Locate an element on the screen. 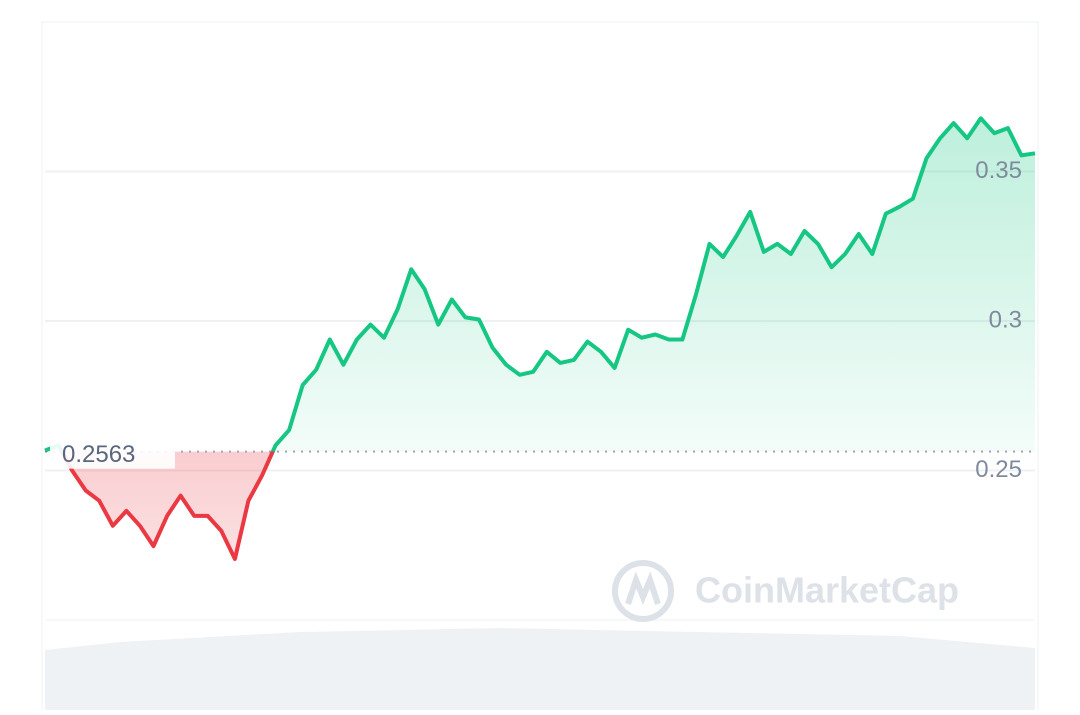 The width and height of the screenshot is (1080, 715). baseline-label: 0.2563 is located at coordinates (98, 454).